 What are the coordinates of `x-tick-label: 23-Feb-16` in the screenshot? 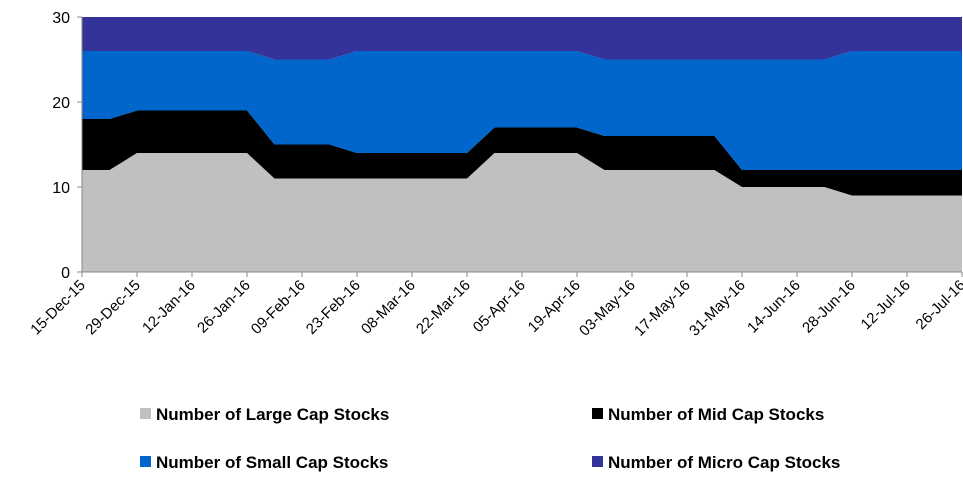 It's located at (333, 307).